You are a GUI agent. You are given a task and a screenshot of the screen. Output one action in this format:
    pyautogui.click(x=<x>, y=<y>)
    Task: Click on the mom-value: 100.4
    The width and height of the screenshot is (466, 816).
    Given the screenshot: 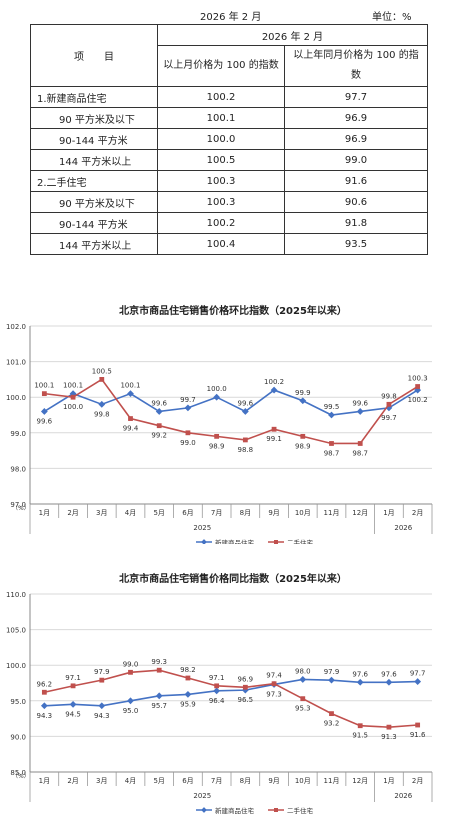 What is the action you would take?
    pyautogui.click(x=221, y=244)
    